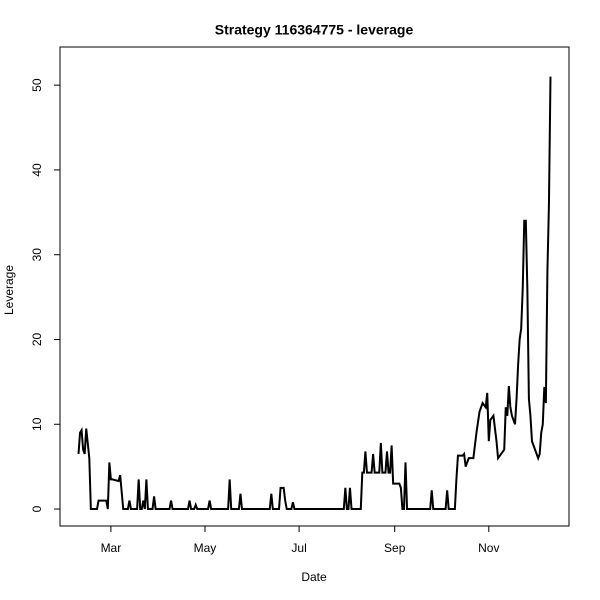 This screenshot has height=600, width=600. Describe the element at coordinates (205, 548) in the screenshot. I see `x-tick-label: May` at that location.